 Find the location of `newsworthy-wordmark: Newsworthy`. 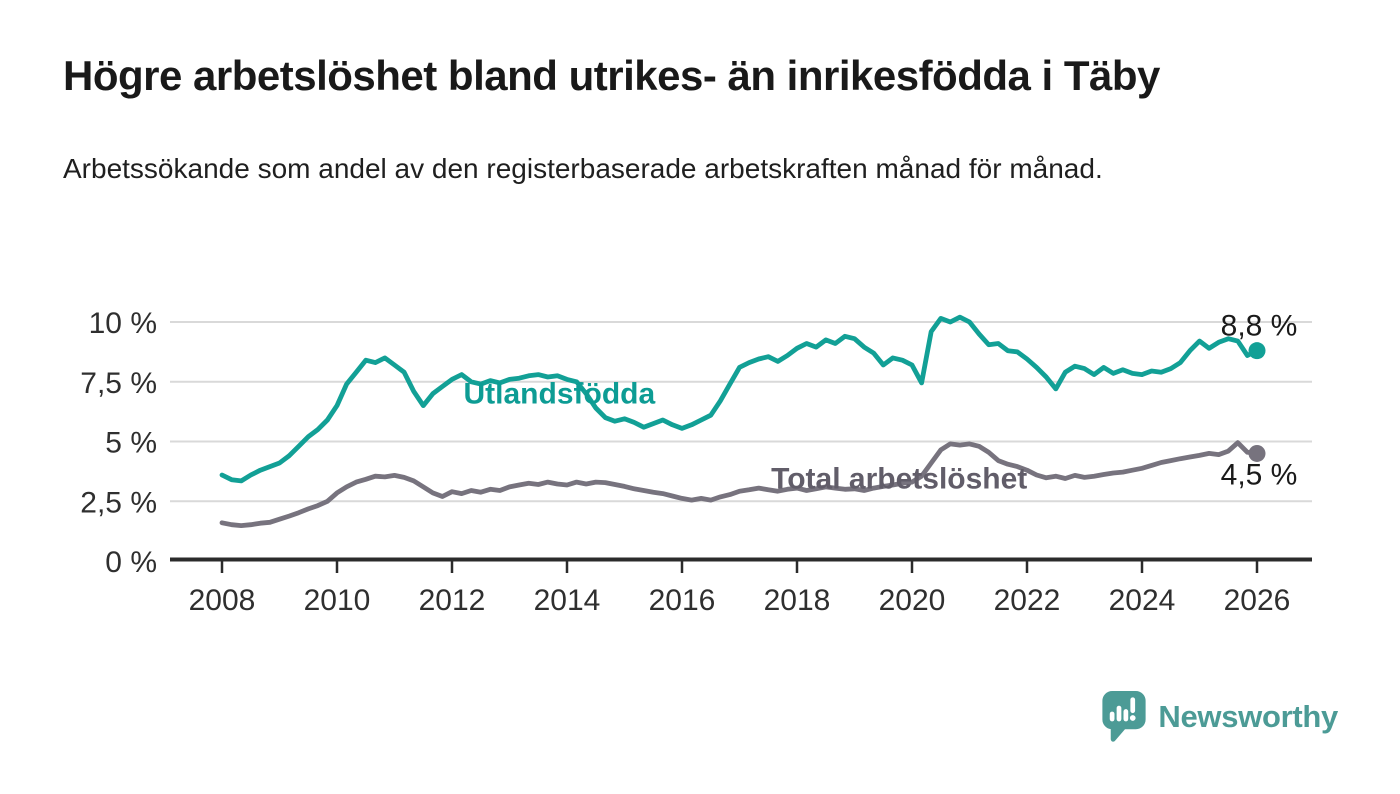

newsworthy-wordmark: Newsworthy is located at coordinates (1248, 716).